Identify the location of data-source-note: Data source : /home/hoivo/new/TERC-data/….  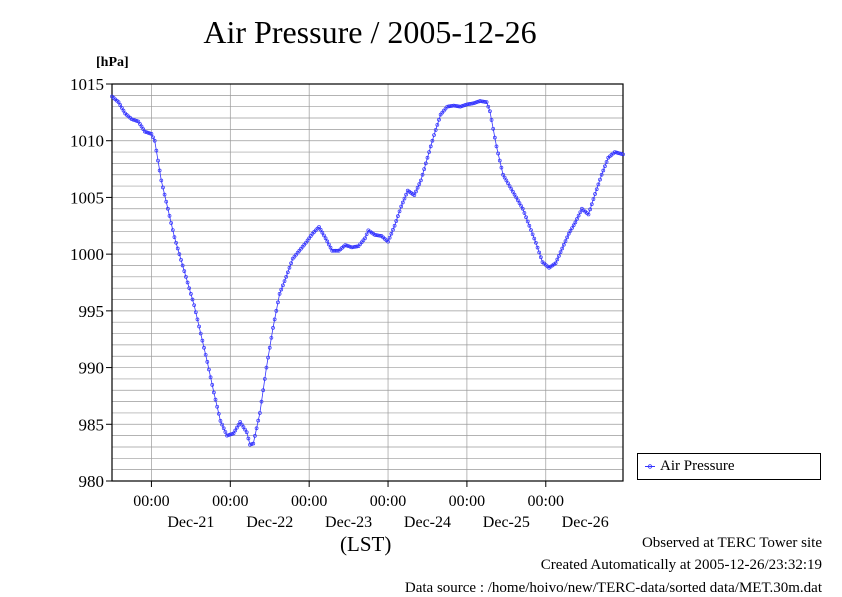
(613, 588).